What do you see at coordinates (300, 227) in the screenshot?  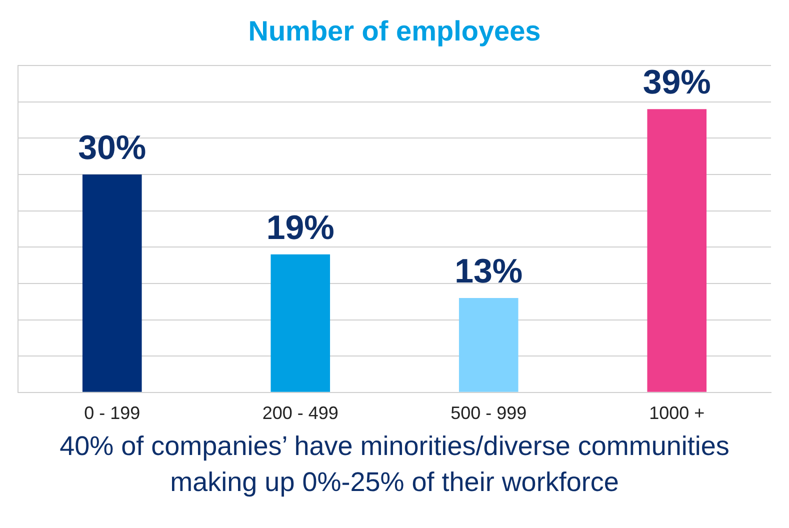 I see `data-label: 19%` at bounding box center [300, 227].